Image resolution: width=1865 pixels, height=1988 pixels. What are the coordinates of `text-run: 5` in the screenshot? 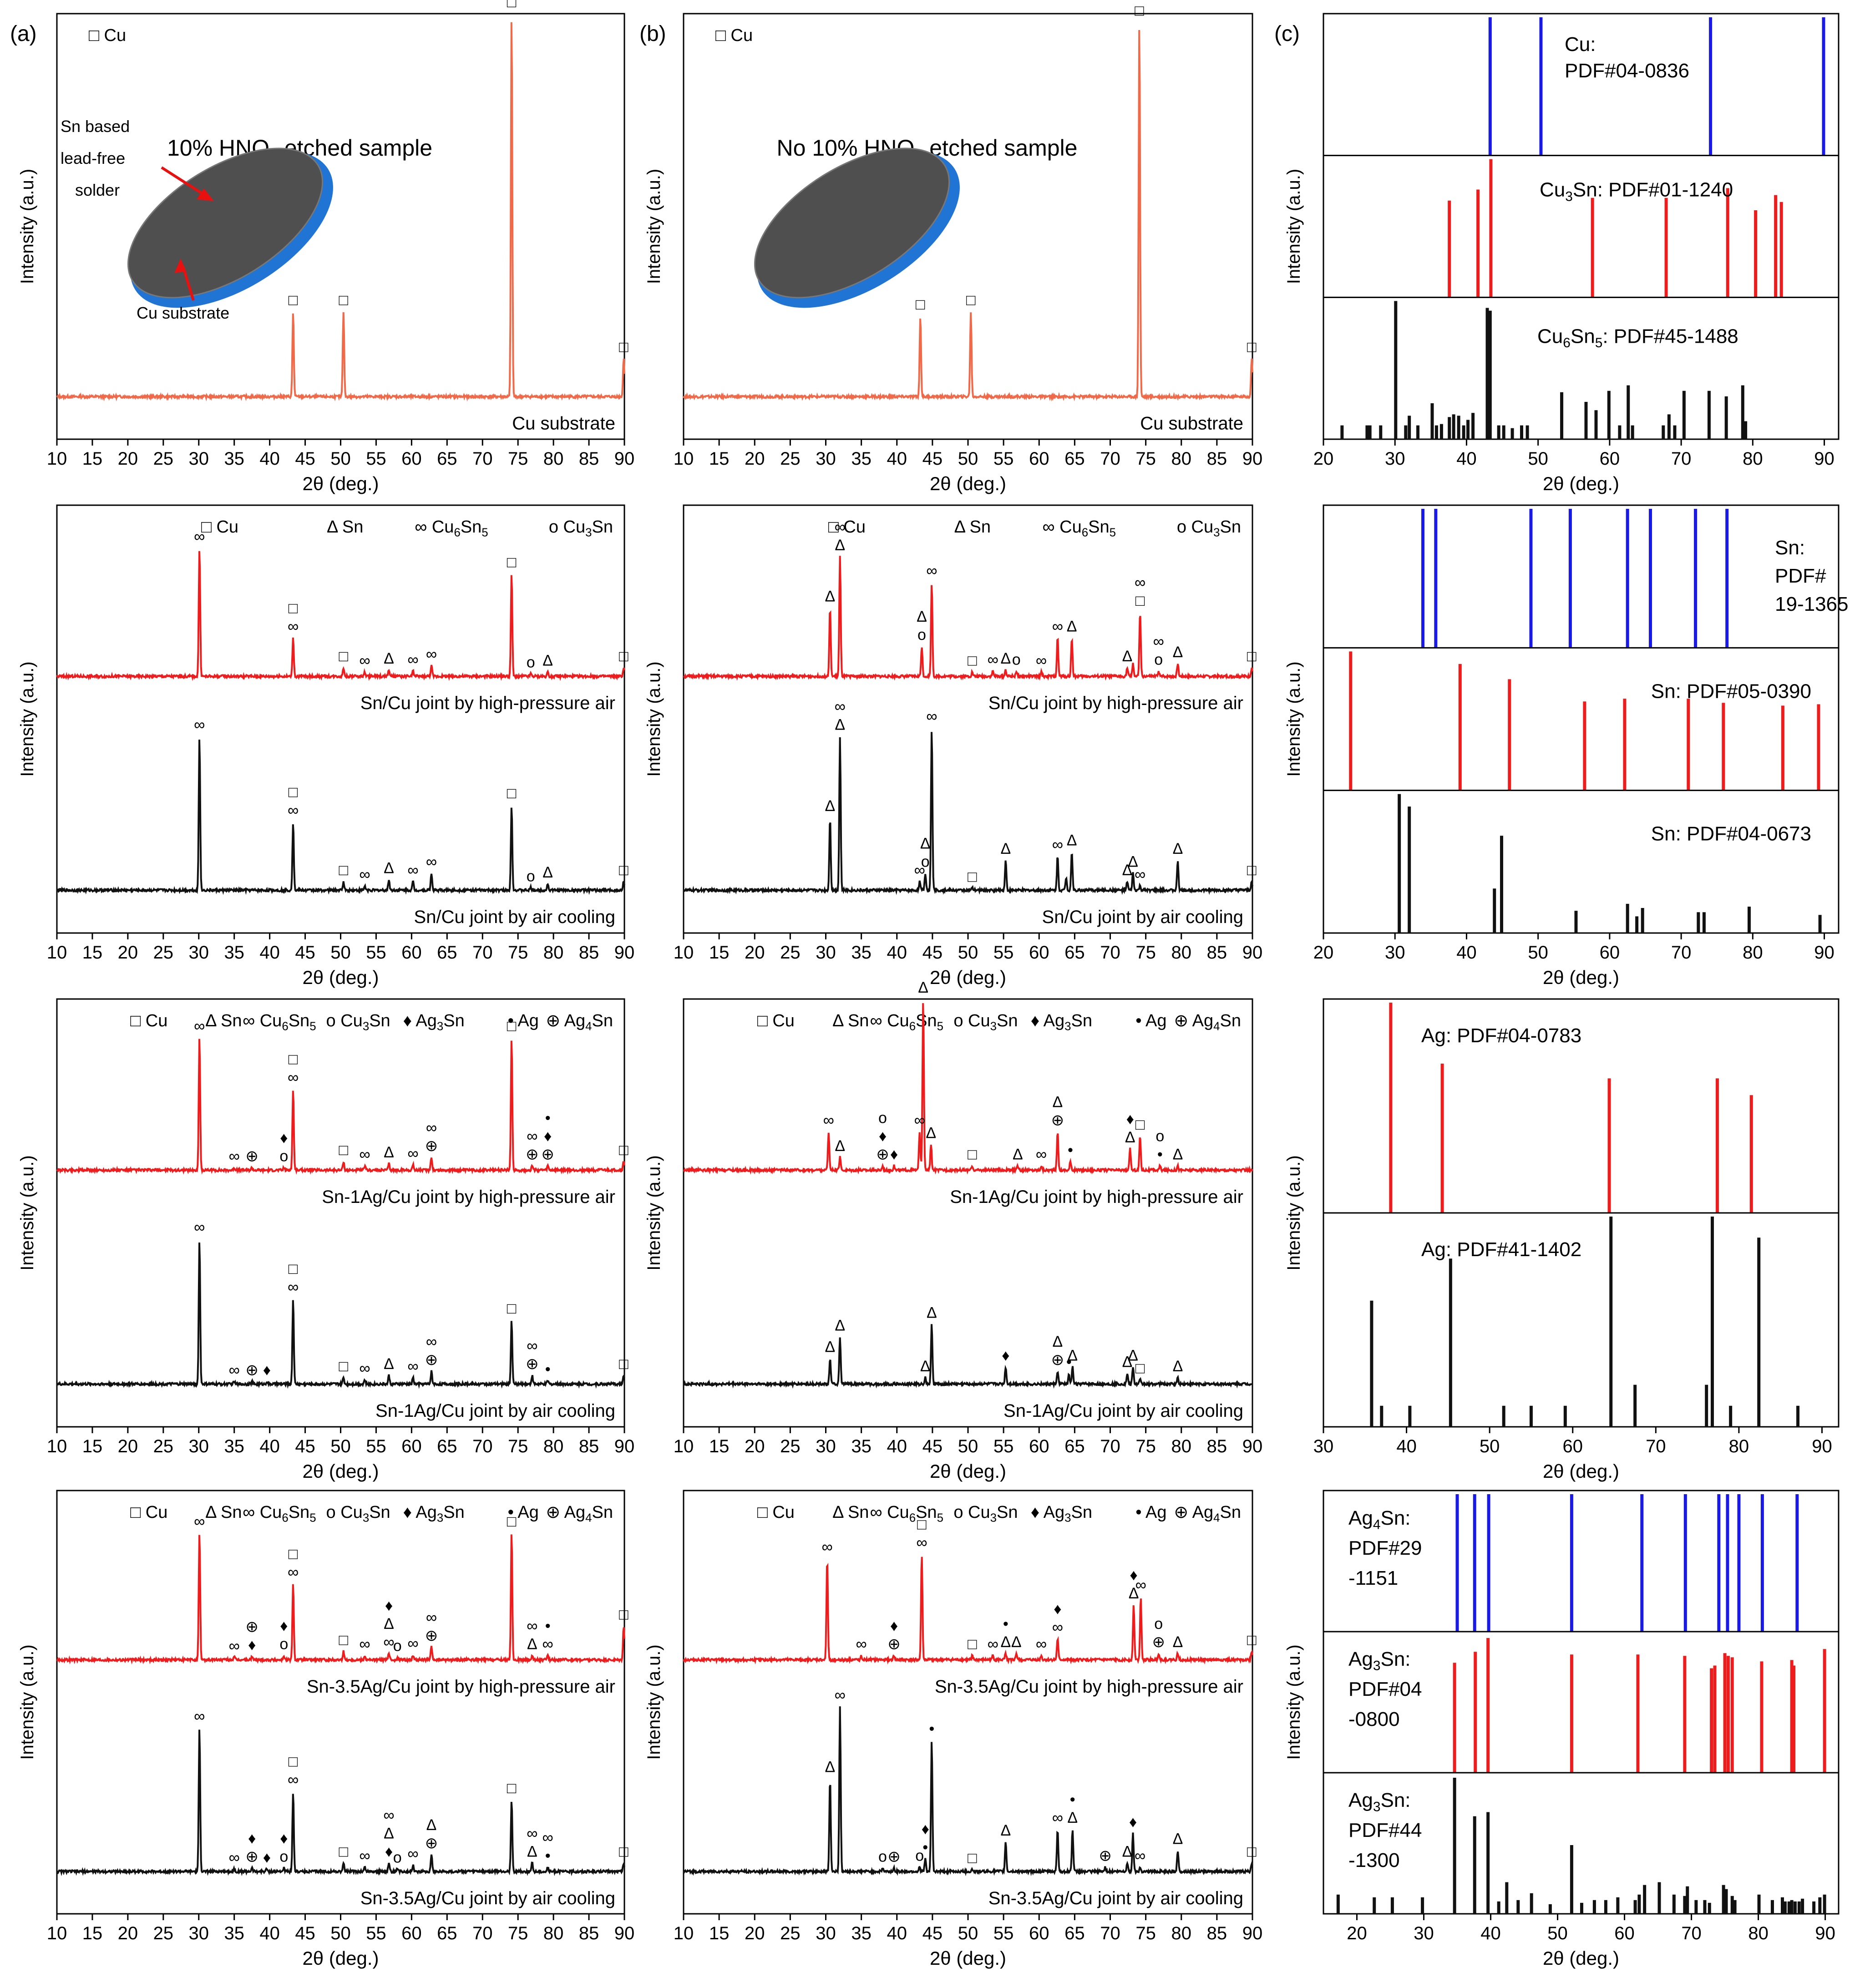 It's located at (940, 1027).